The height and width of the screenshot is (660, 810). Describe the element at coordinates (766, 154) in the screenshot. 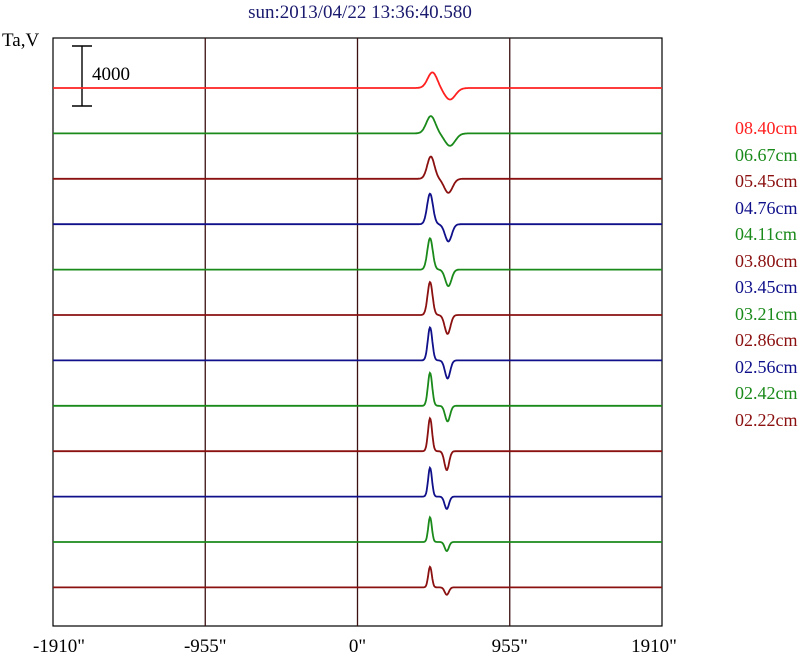

I see `legend-item-06.67cm: 06.67cm` at that location.